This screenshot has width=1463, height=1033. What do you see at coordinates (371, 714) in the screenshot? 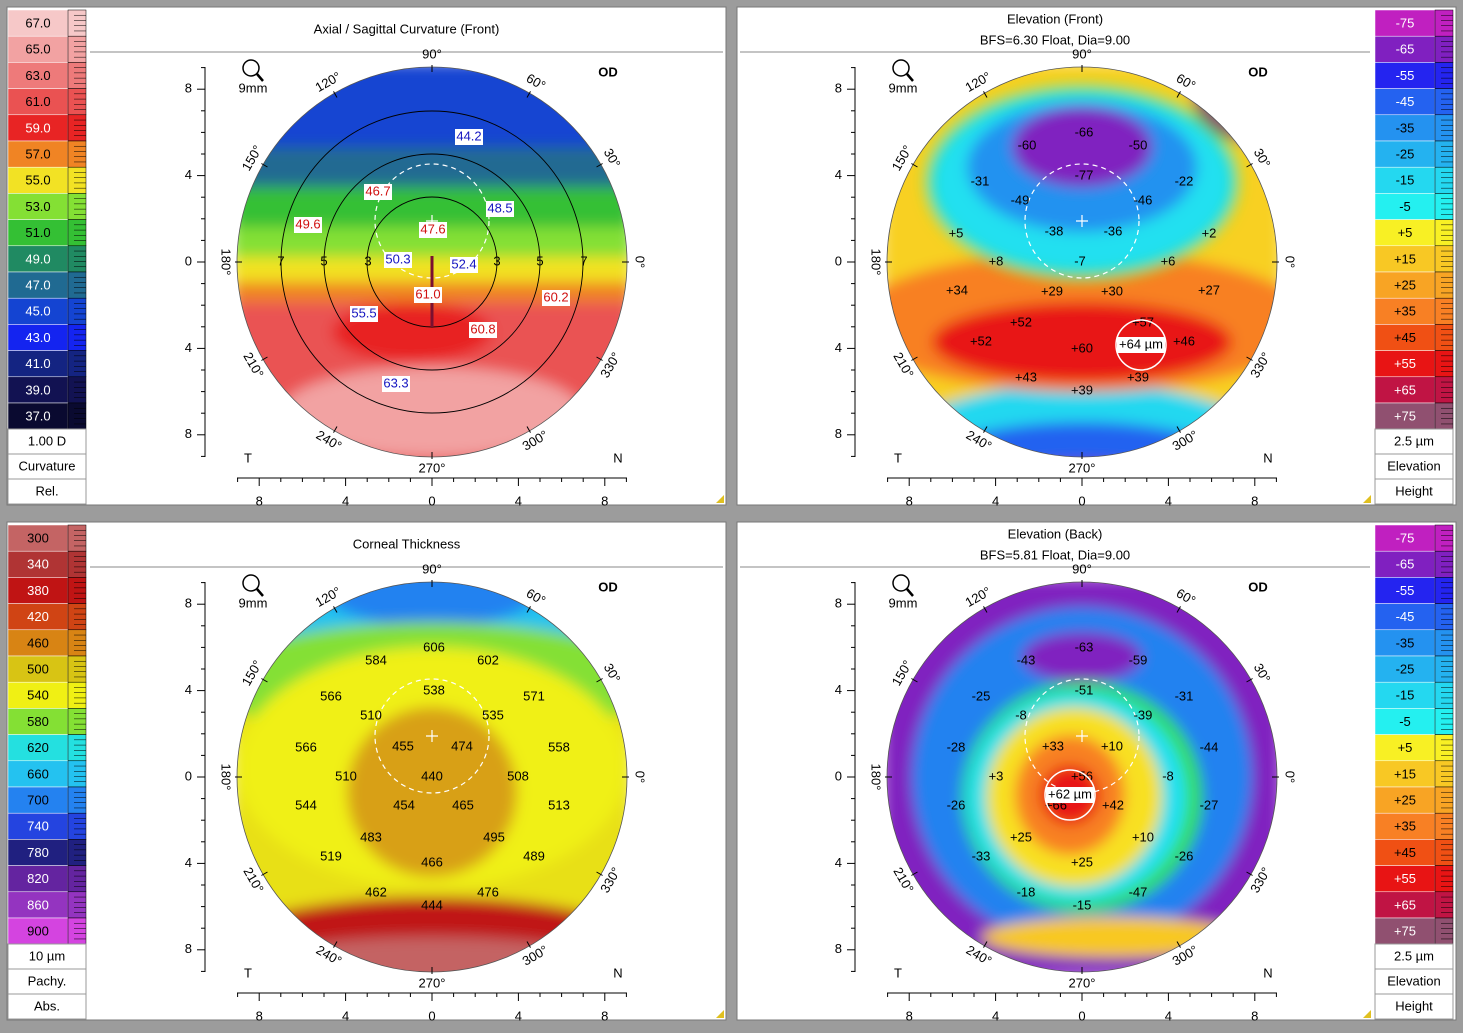
I see `map-label: 510` at bounding box center [371, 714].